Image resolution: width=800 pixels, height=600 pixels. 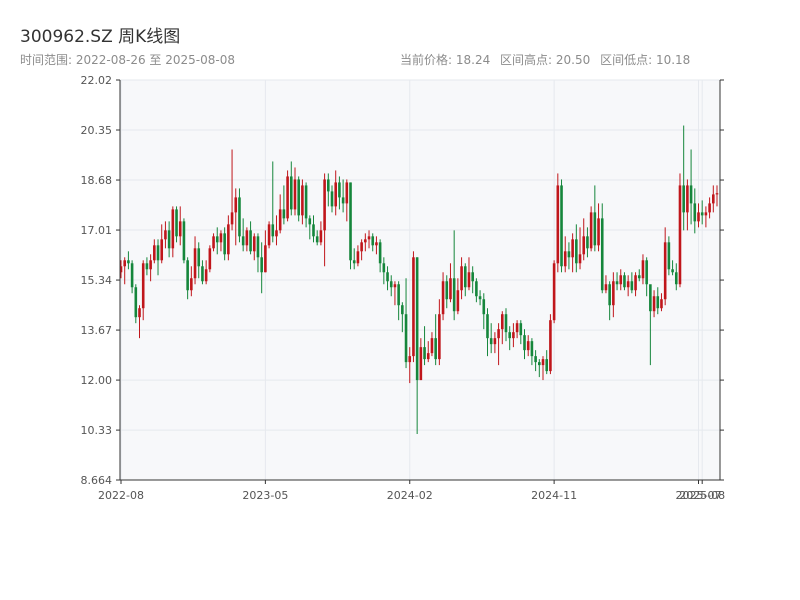 I want to click on y-tick-label: 15.34, so click(x=97, y=280).